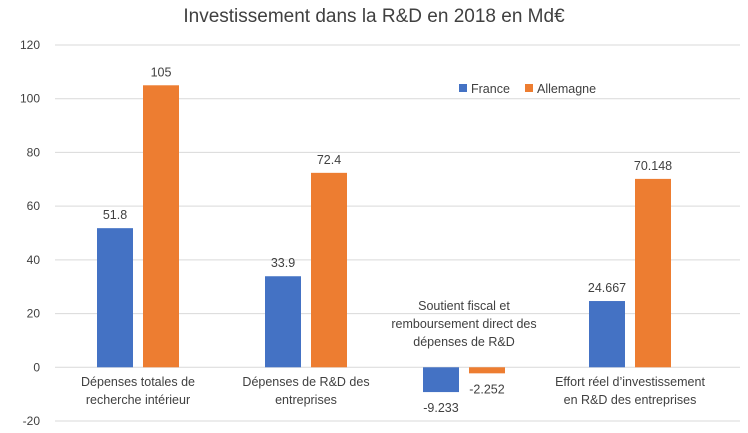 The height and width of the screenshot is (433, 748). What do you see at coordinates (138, 391) in the screenshot?
I see `category-label: Dépenses totales de recherche intérieur` at bounding box center [138, 391].